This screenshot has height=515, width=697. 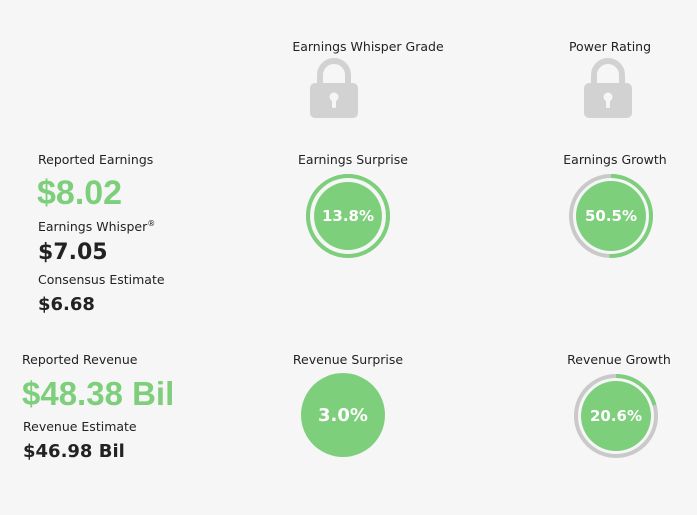 I want to click on registered-mark: ®, so click(x=151, y=223).